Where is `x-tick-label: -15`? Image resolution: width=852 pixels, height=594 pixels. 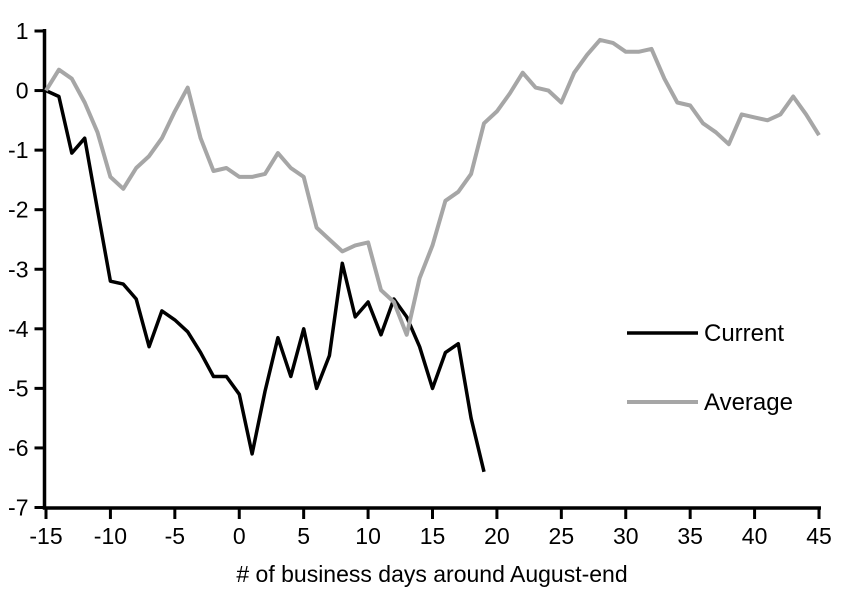 x-tick-label: -15 is located at coordinates (45, 536).